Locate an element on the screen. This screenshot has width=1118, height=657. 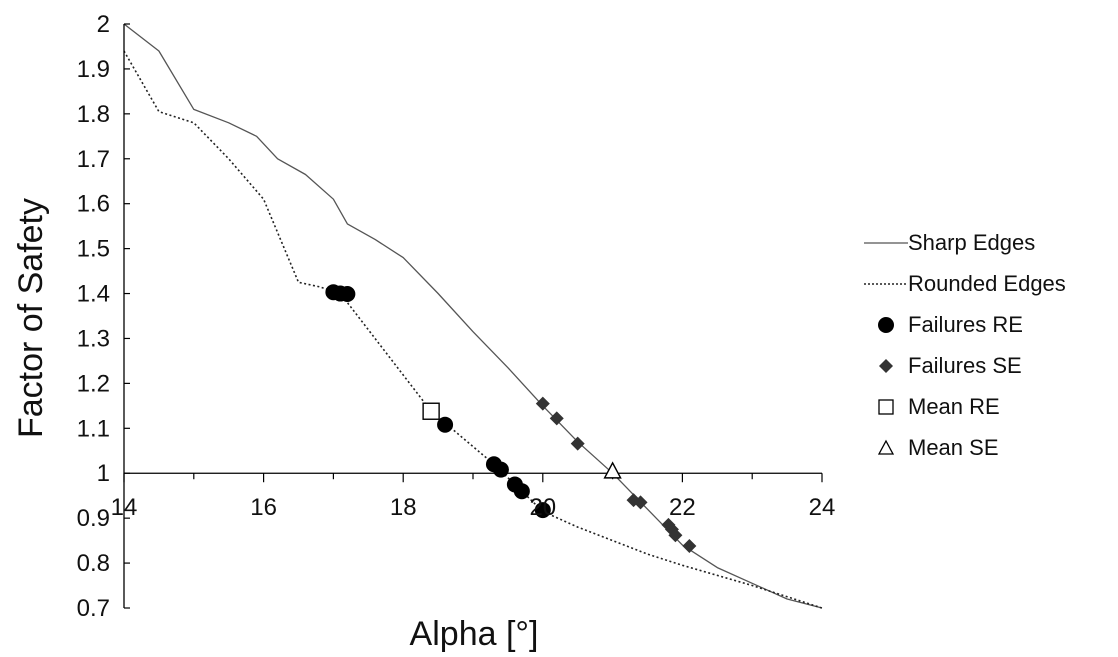
y-tick-label: 0.8 is located at coordinates (93, 563).